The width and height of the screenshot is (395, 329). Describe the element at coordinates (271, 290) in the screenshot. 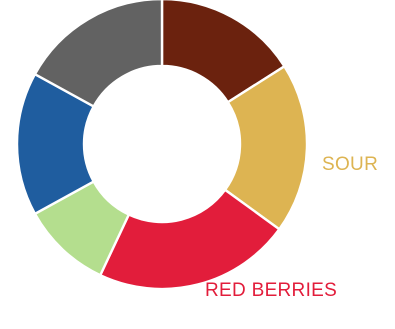

I see `slice-label-3: RED BERRIES` at that location.